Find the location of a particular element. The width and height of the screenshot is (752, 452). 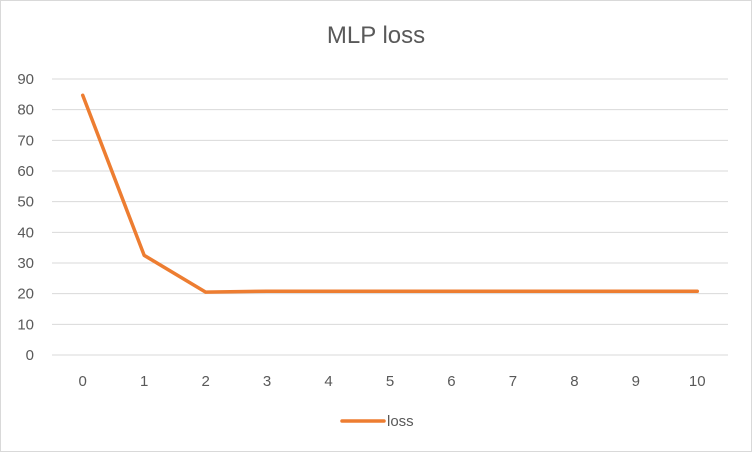

x-tick-label: 6 is located at coordinates (451, 381).